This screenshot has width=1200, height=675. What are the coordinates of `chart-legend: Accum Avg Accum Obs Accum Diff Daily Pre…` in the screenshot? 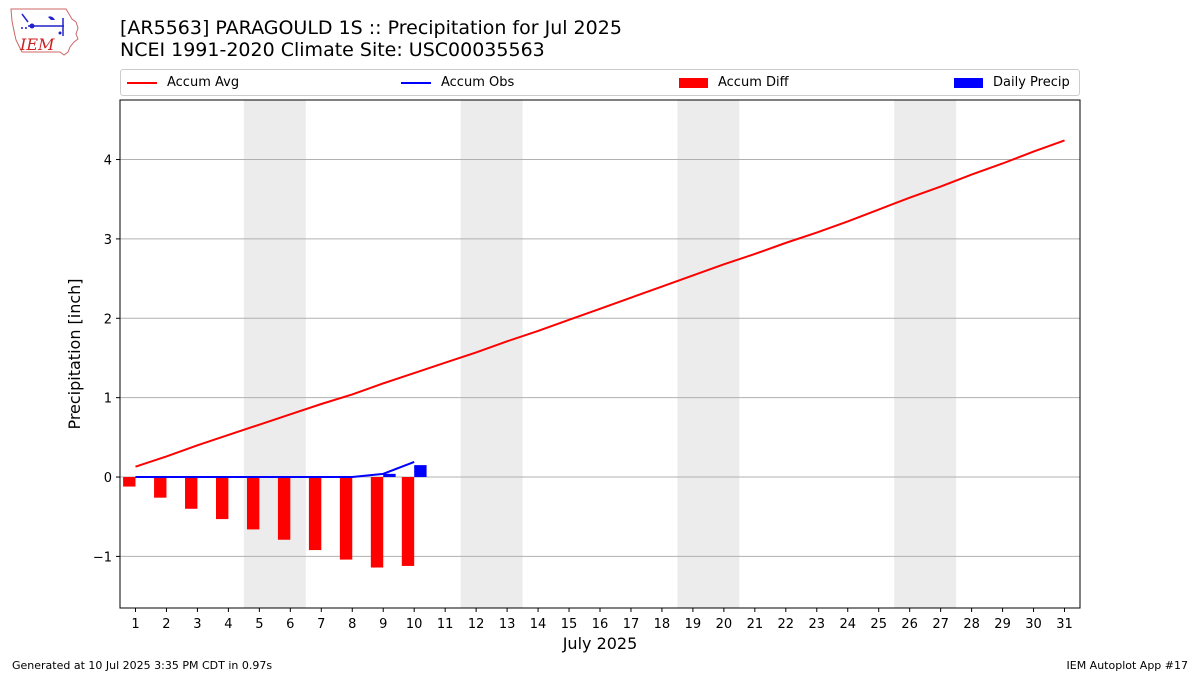 It's located at (600, 82).